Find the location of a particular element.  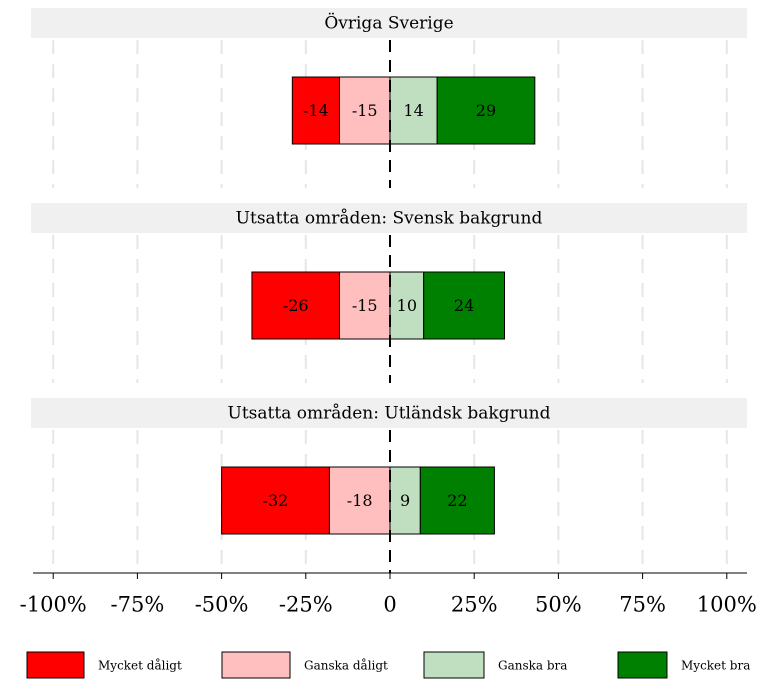

bar-label: 29 is located at coordinates (486, 110).